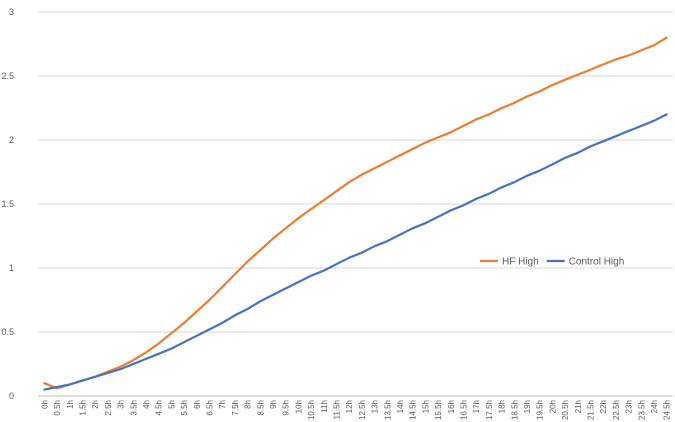 The image size is (675, 422). What do you see at coordinates (590, 410) in the screenshot?
I see `x-tick-label: 21.5h` at bounding box center [590, 410].